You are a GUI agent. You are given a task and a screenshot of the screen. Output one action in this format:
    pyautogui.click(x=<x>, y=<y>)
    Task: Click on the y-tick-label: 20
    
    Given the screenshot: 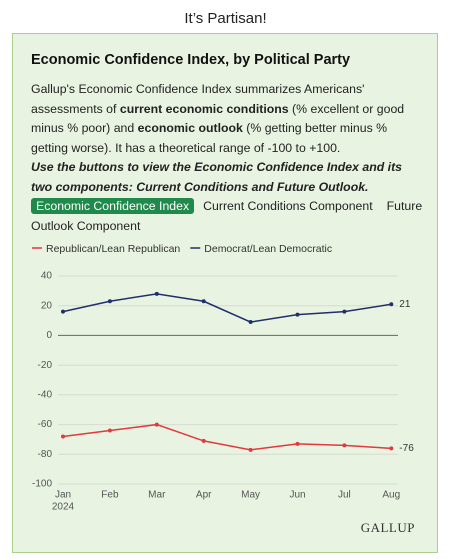 What is the action you would take?
    pyautogui.click(x=47, y=305)
    